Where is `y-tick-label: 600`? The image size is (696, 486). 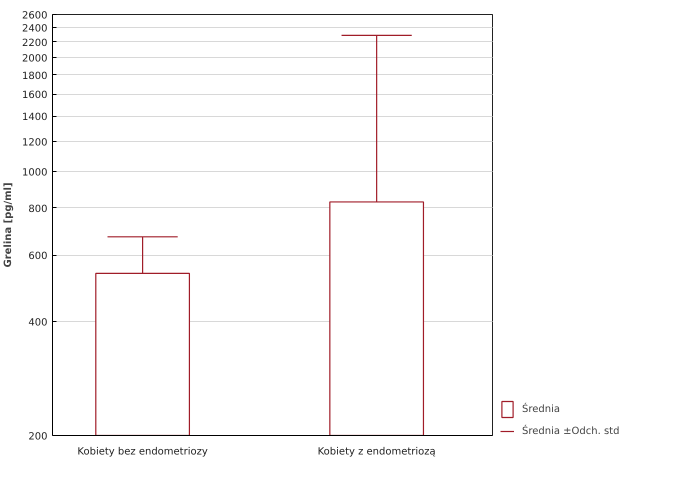 y-tick-label: 600 is located at coordinates (38, 256).